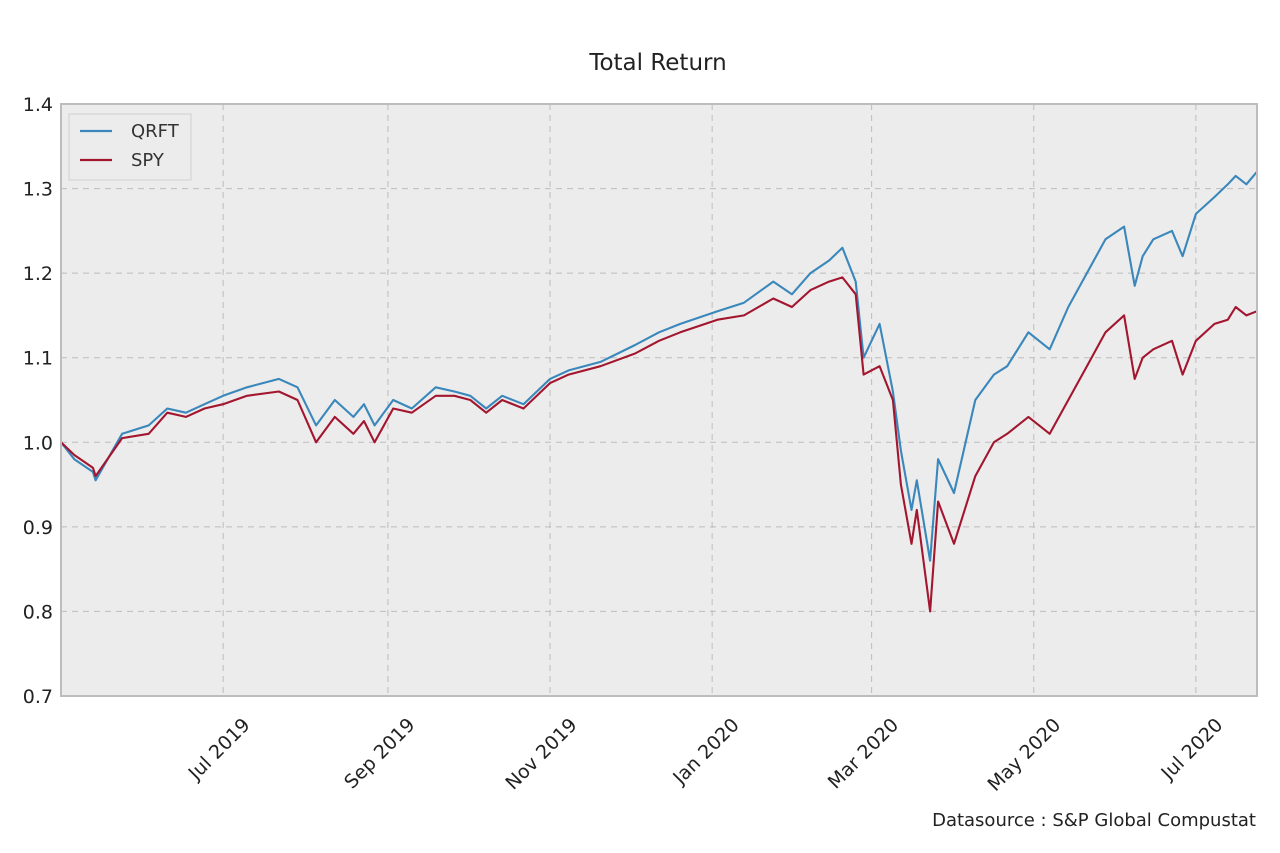 The image size is (1280, 853). What do you see at coordinates (38, 274) in the screenshot?
I see `y-tick-label: 1.2` at bounding box center [38, 274].